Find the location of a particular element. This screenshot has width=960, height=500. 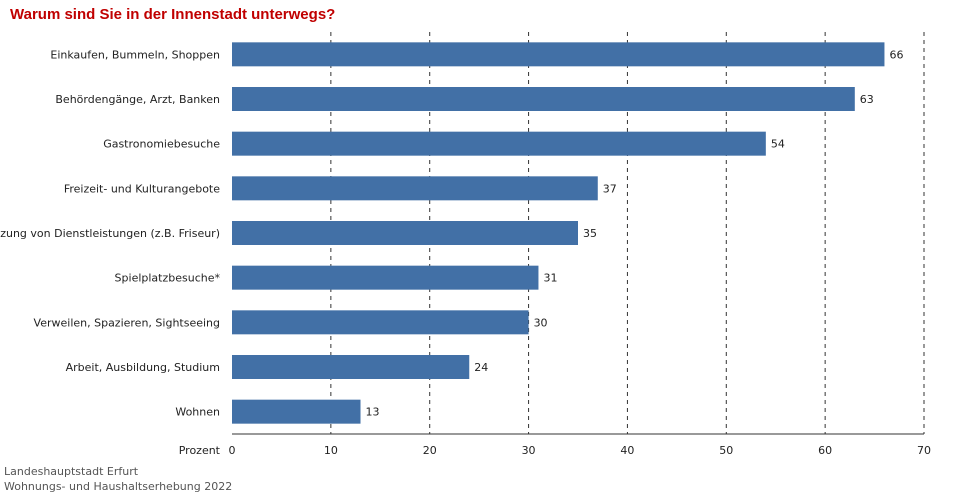

value-label: 37 is located at coordinates (610, 188).